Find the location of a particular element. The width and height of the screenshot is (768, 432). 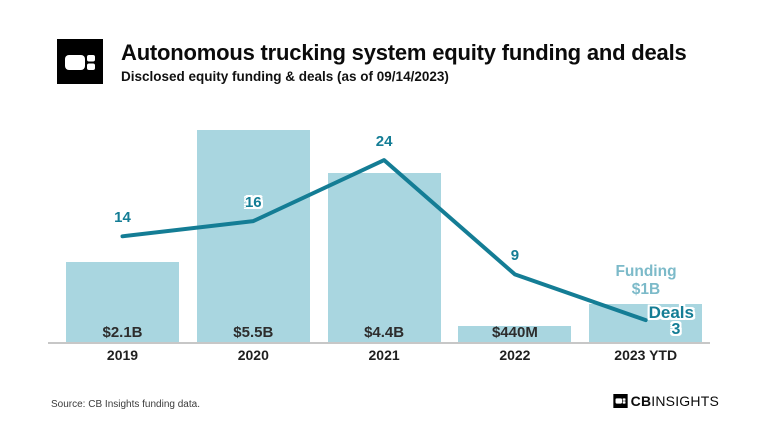

x-axis-label: 2021 is located at coordinates (384, 355).